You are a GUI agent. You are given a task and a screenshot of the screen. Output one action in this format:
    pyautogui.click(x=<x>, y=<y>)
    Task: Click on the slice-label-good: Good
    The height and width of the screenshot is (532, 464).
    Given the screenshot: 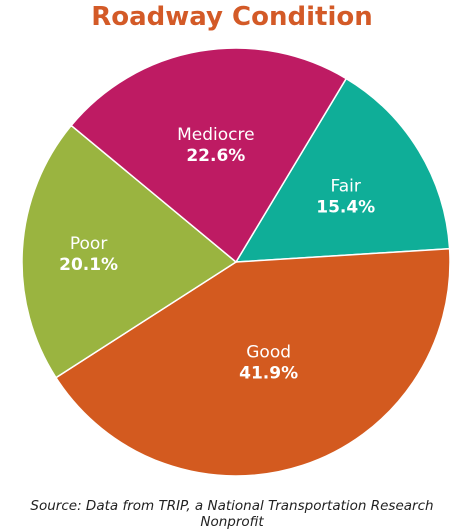 What is the action you would take?
    pyautogui.click(x=268, y=353)
    